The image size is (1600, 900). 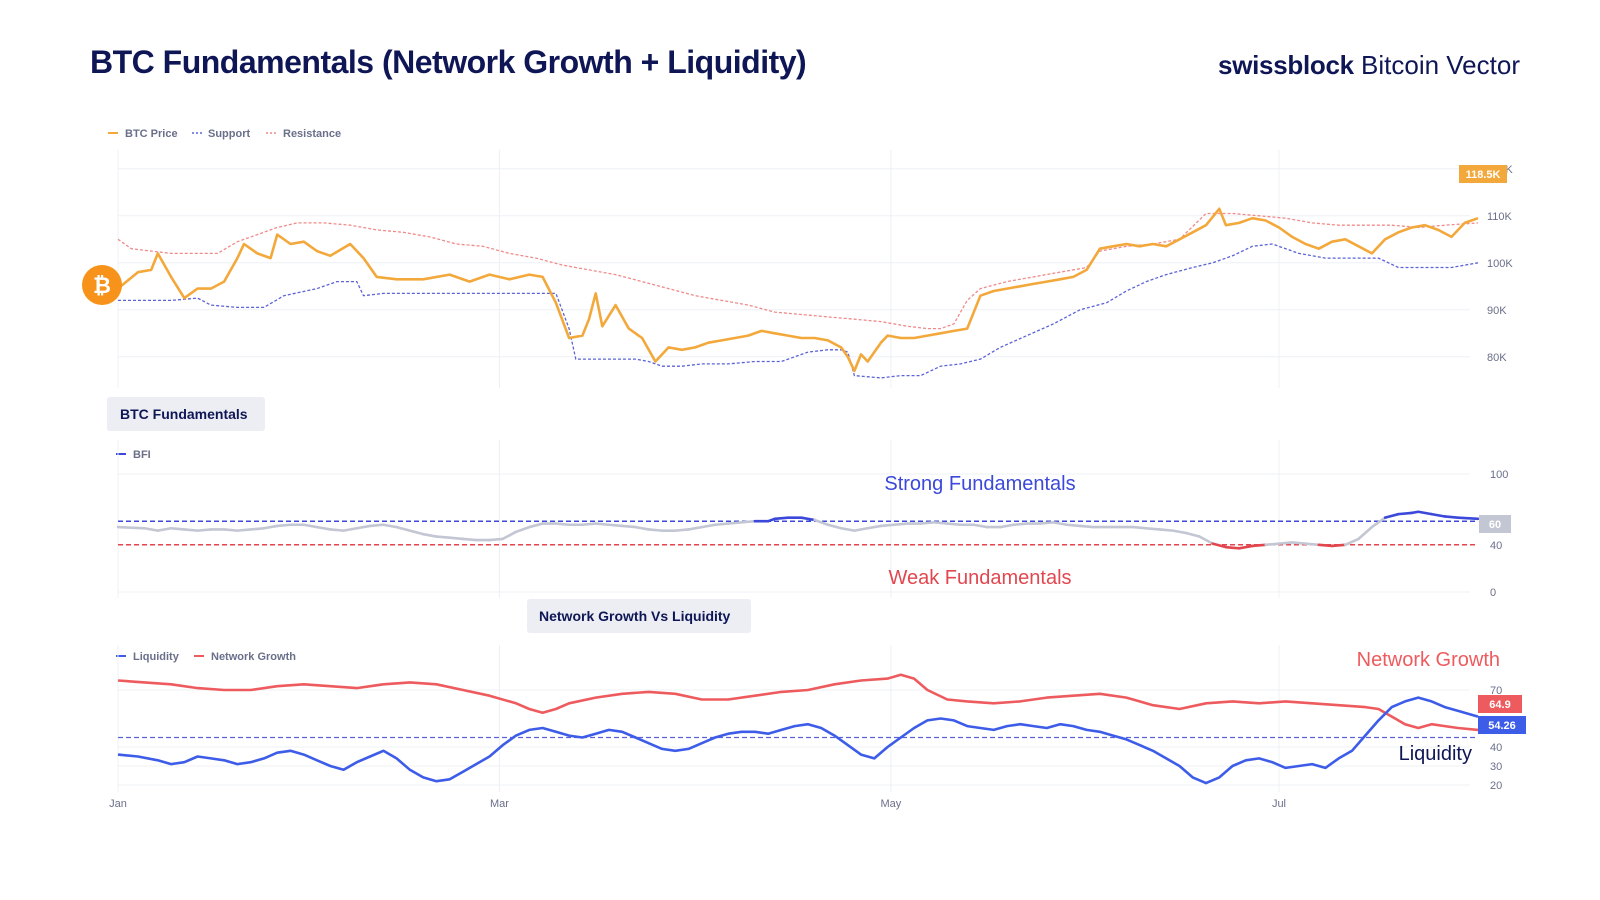 What do you see at coordinates (1502, 726) in the screenshot?
I see `liquidity-badge-text: 54.26` at bounding box center [1502, 726].